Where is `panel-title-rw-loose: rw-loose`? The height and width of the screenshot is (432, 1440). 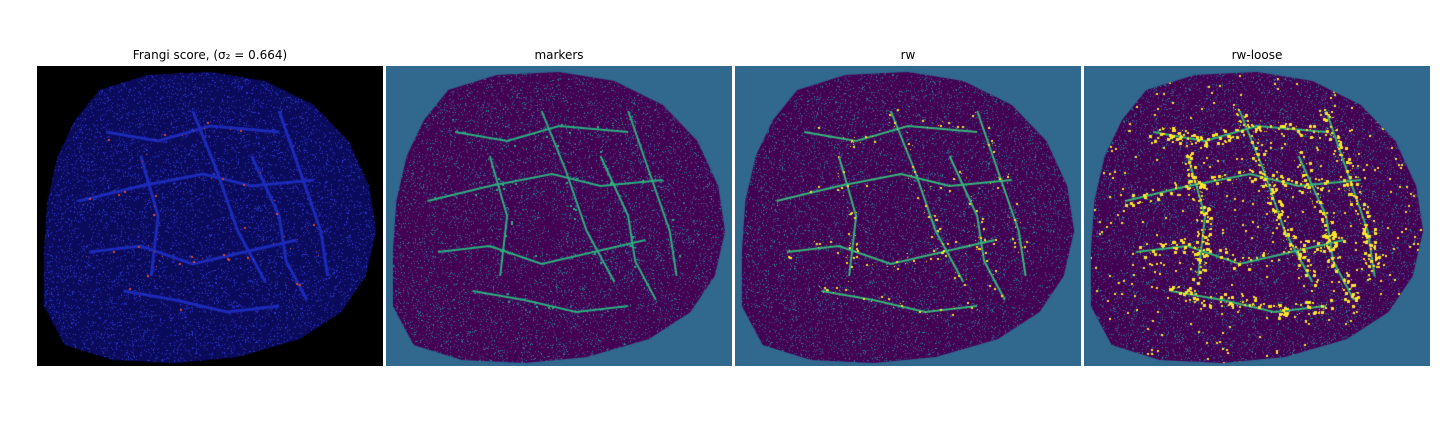
panel-title-rw-loose: rw-loose is located at coordinates (1257, 55).